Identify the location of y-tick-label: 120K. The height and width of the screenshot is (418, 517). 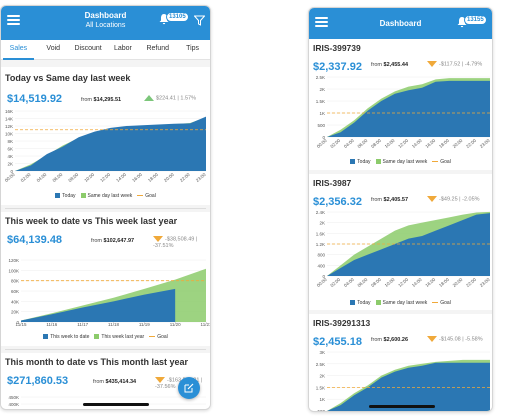
(13, 260).